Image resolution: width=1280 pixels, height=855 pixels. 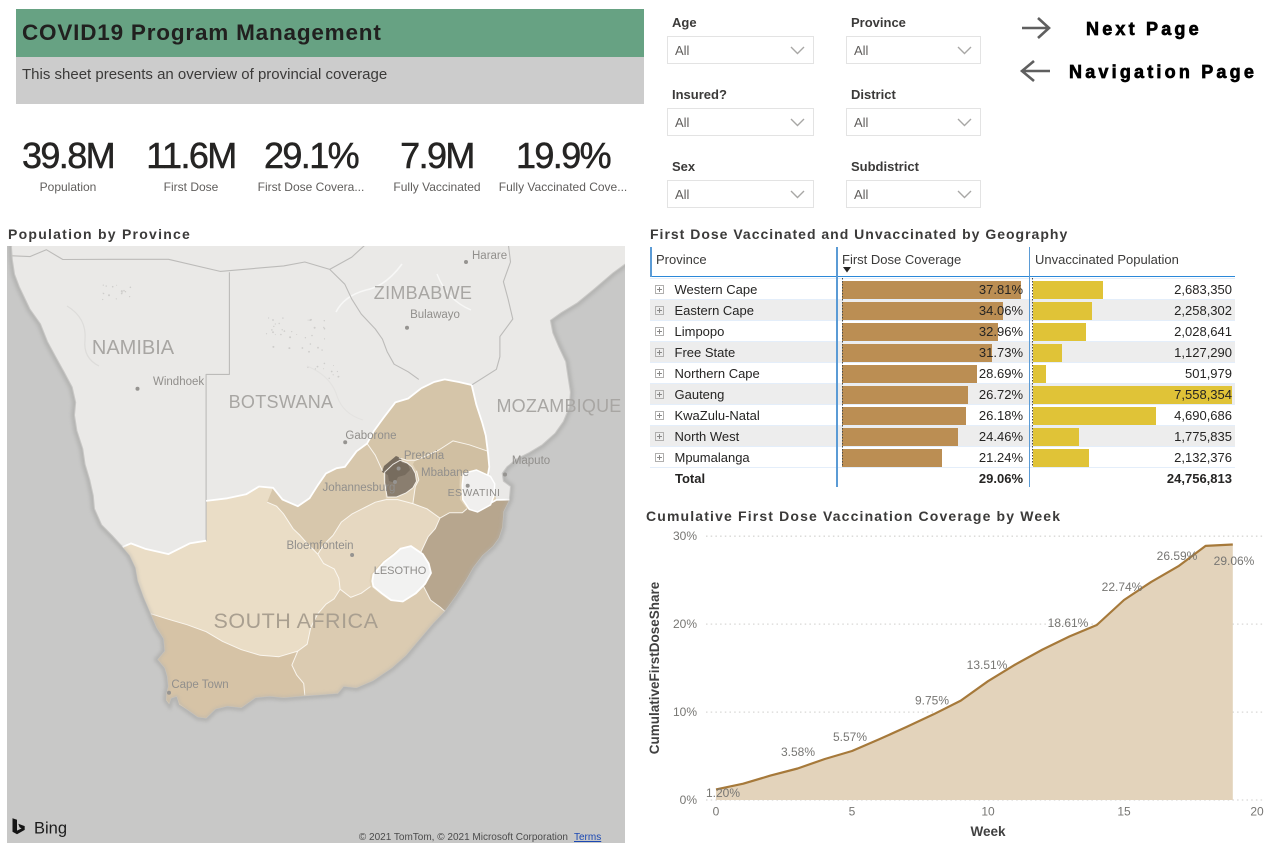 What do you see at coordinates (850, 737) in the screenshot?
I see `svg-text: 5.57%` at bounding box center [850, 737].